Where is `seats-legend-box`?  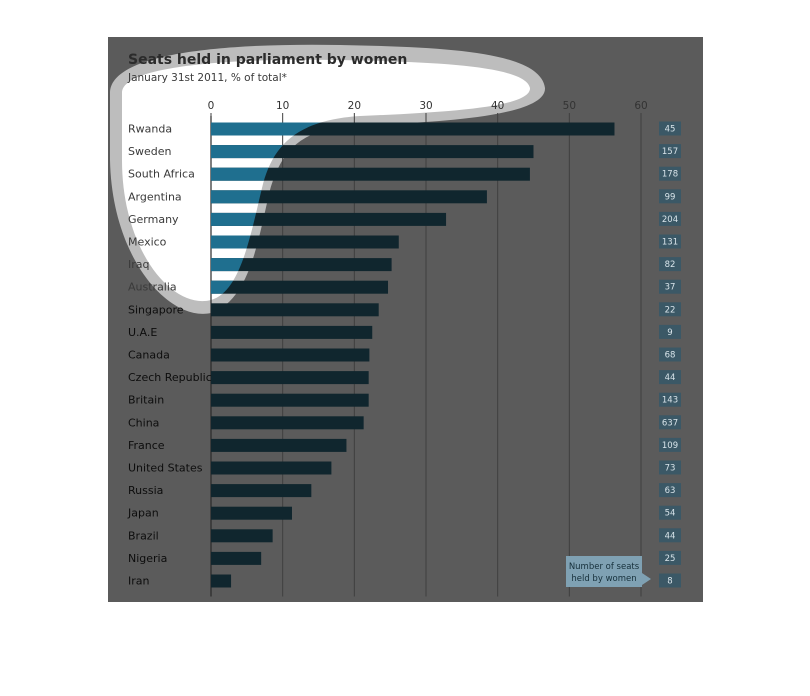 seats-legend-box is located at coordinates (608, 571).